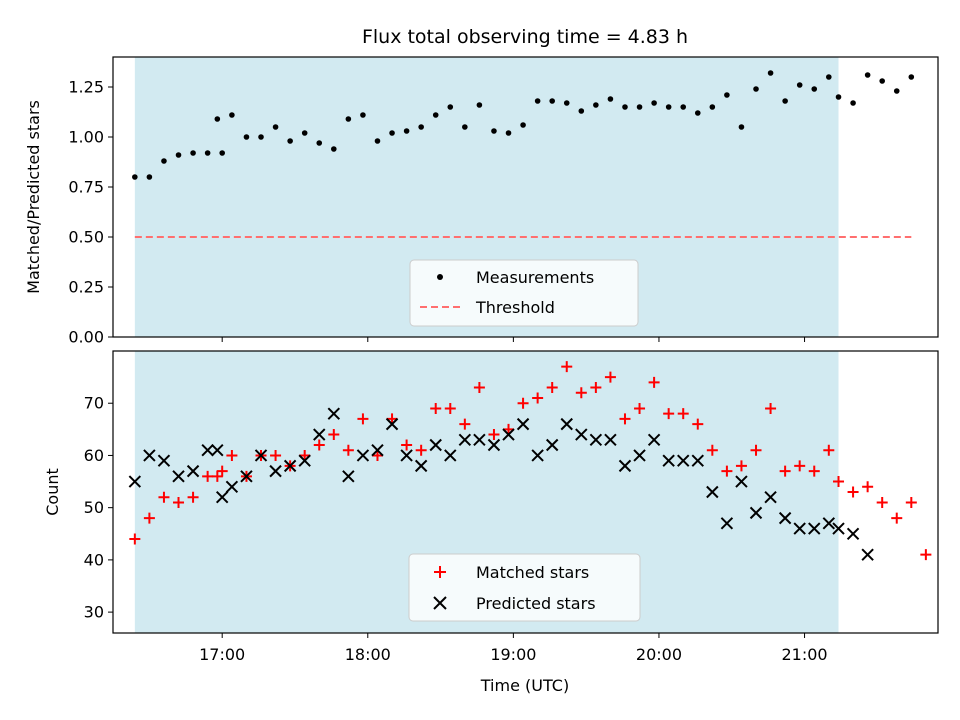 The image size is (960, 720). I want to click on top-ytick-label: 1.25, so click(86, 87).